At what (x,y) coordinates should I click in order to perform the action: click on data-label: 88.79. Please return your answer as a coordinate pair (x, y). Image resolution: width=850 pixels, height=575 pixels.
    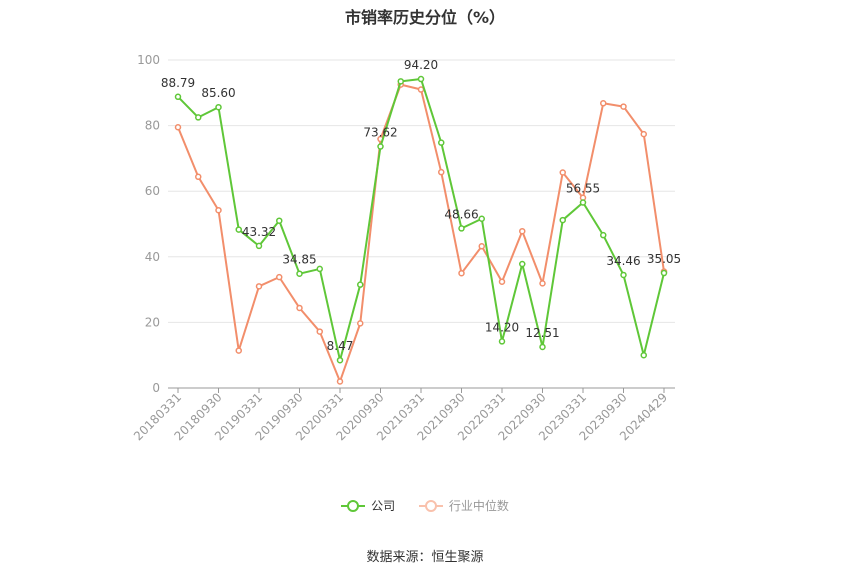
    Looking at the image, I should click on (178, 83).